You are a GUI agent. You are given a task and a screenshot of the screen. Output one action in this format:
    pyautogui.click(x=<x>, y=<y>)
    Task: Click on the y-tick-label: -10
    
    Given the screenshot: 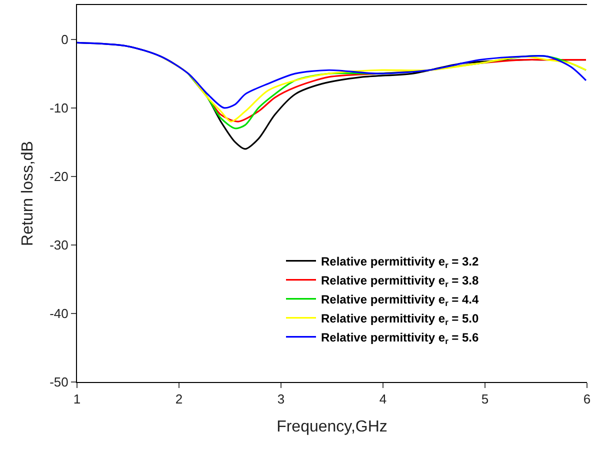 What is the action you would take?
    pyautogui.click(x=59, y=108)
    